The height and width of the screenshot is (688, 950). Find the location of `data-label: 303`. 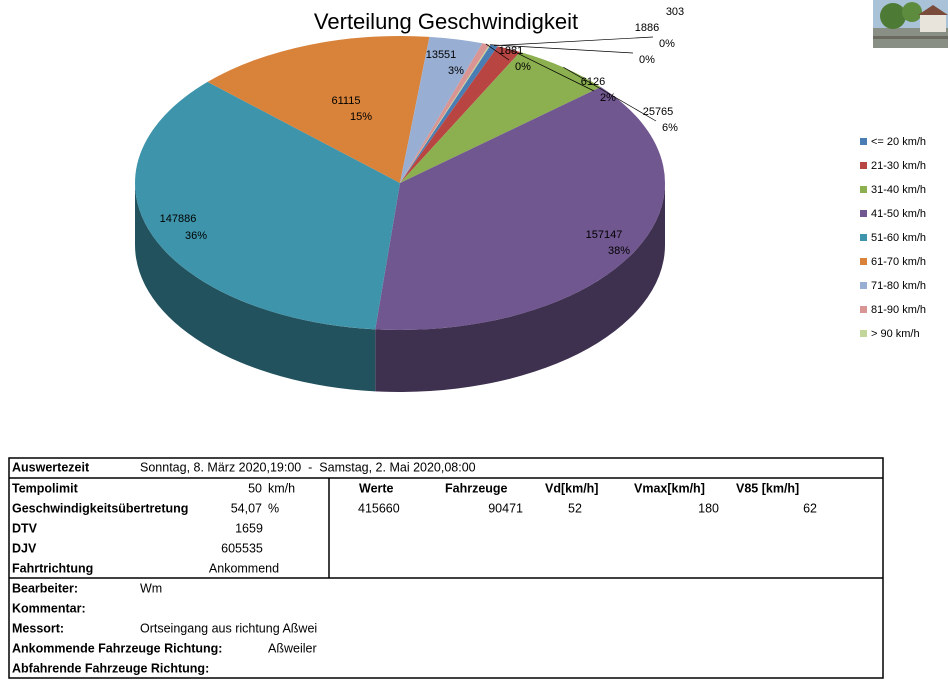

data-label: 303 is located at coordinates (675, 12).